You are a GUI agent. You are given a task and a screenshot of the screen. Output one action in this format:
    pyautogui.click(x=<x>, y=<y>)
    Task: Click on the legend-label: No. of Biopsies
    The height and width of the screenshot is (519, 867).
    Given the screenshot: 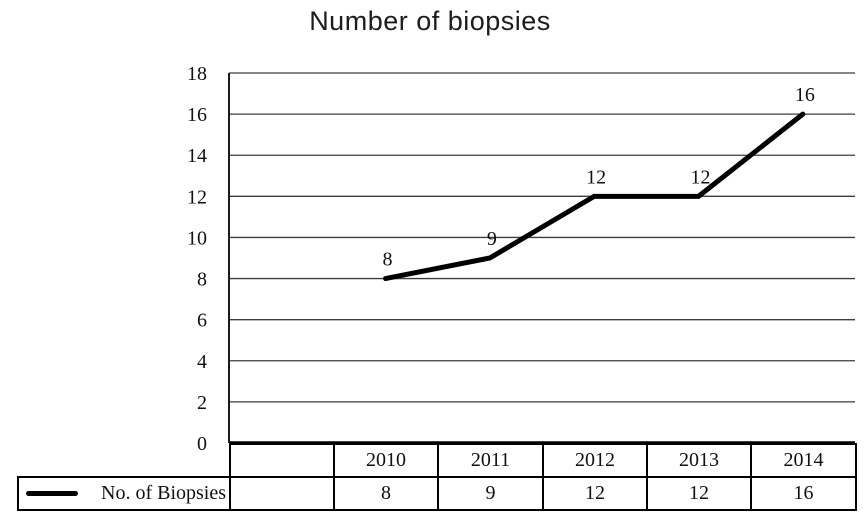 What is the action you would take?
    pyautogui.click(x=163, y=493)
    